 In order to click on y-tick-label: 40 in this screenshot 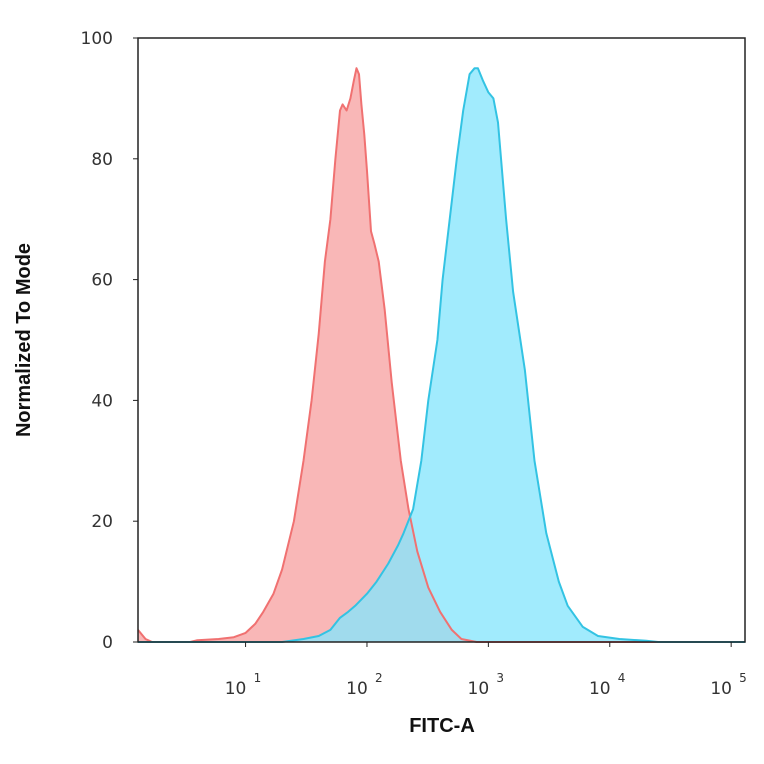, I will do `click(102, 401)`.